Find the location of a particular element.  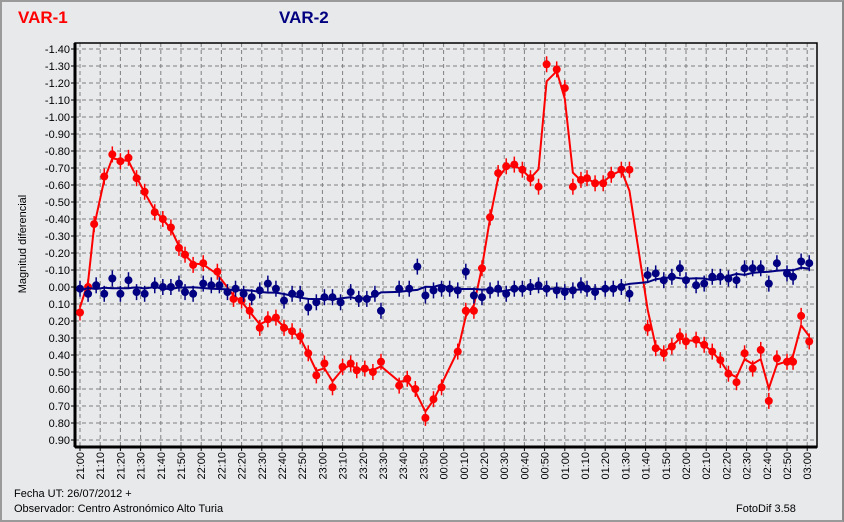

x-tick-label: 23:10 is located at coordinates (344, 466).